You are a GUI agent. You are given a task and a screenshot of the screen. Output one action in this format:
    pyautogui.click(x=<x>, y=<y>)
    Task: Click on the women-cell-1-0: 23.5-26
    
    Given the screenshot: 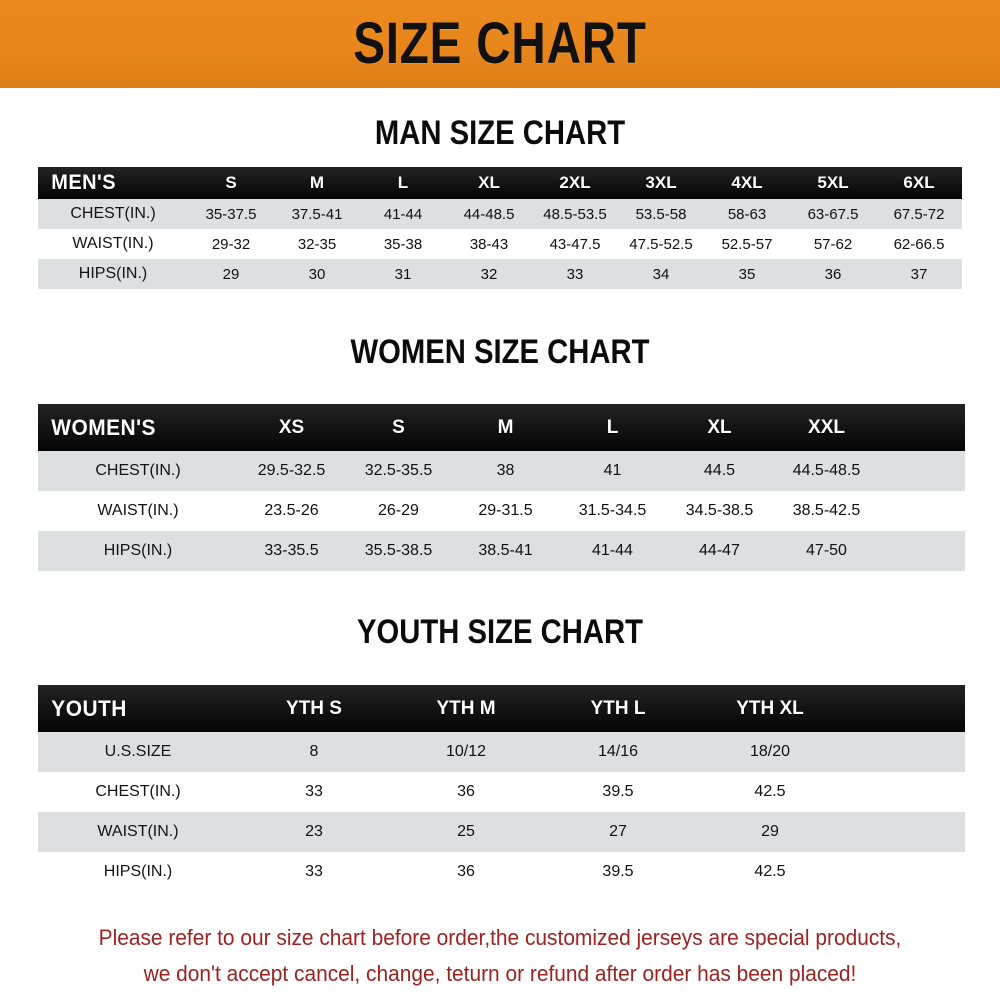 What is the action you would take?
    pyautogui.click(x=291, y=510)
    